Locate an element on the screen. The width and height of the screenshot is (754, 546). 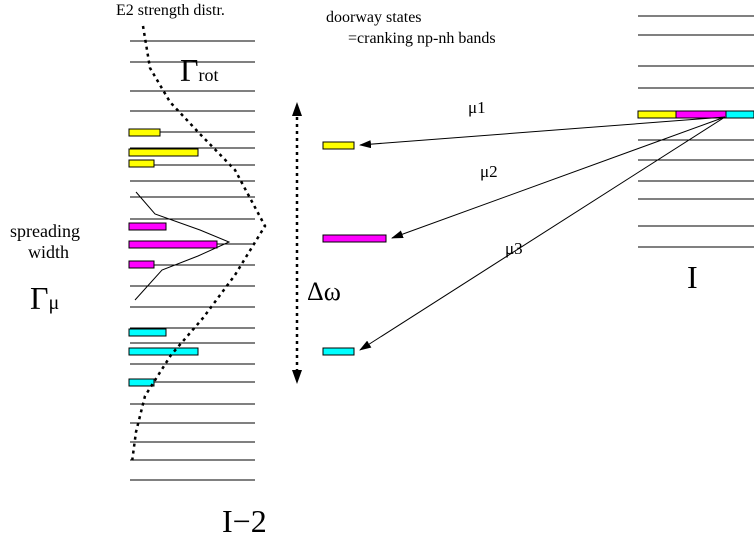
mu2-label: μ2 is located at coordinates (489, 171).